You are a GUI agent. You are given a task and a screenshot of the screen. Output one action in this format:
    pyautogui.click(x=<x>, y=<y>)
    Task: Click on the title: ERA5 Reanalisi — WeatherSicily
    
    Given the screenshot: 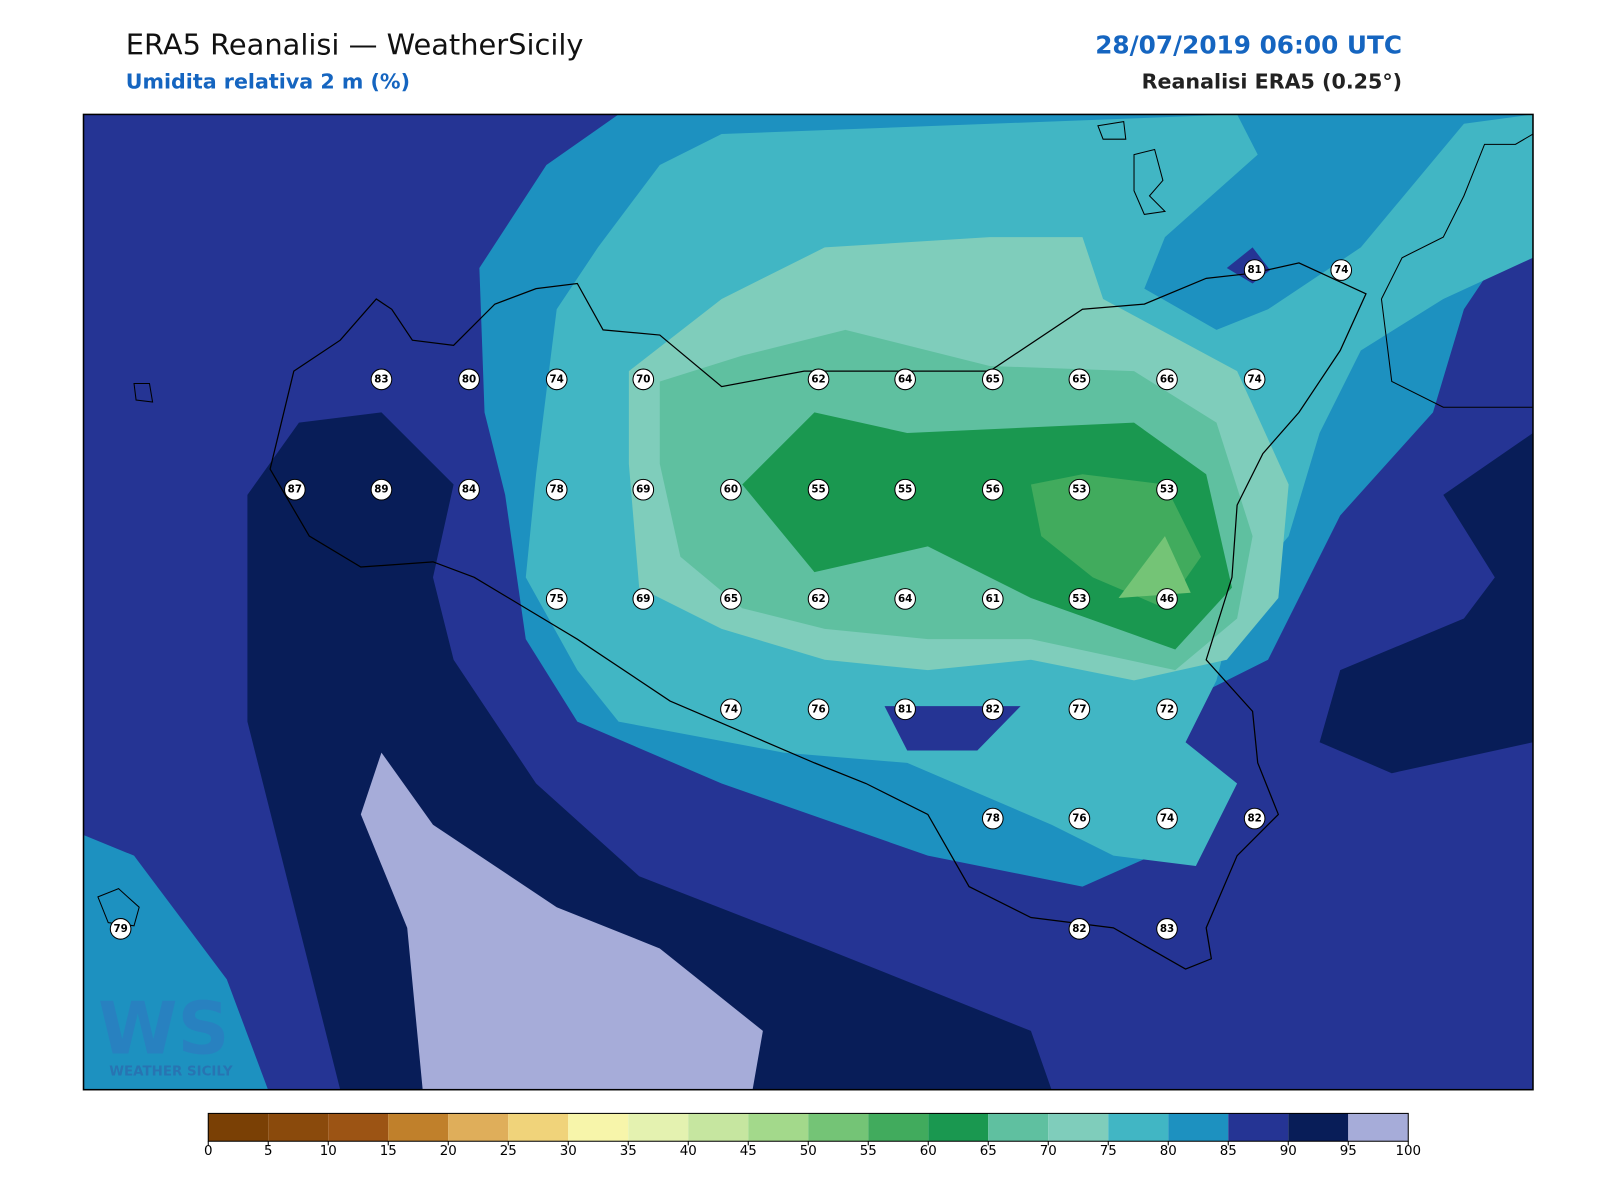 What is the action you would take?
    pyautogui.click(x=355, y=45)
    